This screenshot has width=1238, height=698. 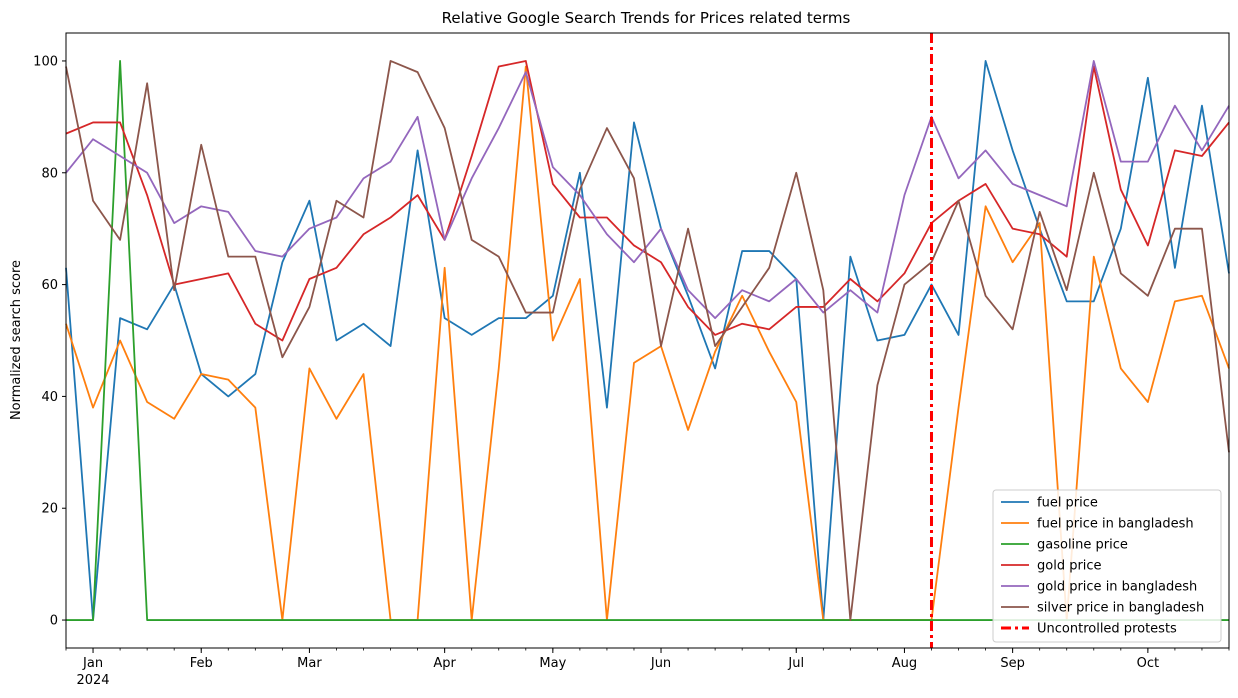 What do you see at coordinates (54, 621) in the screenshot?
I see `y-tick-label: 0` at bounding box center [54, 621].